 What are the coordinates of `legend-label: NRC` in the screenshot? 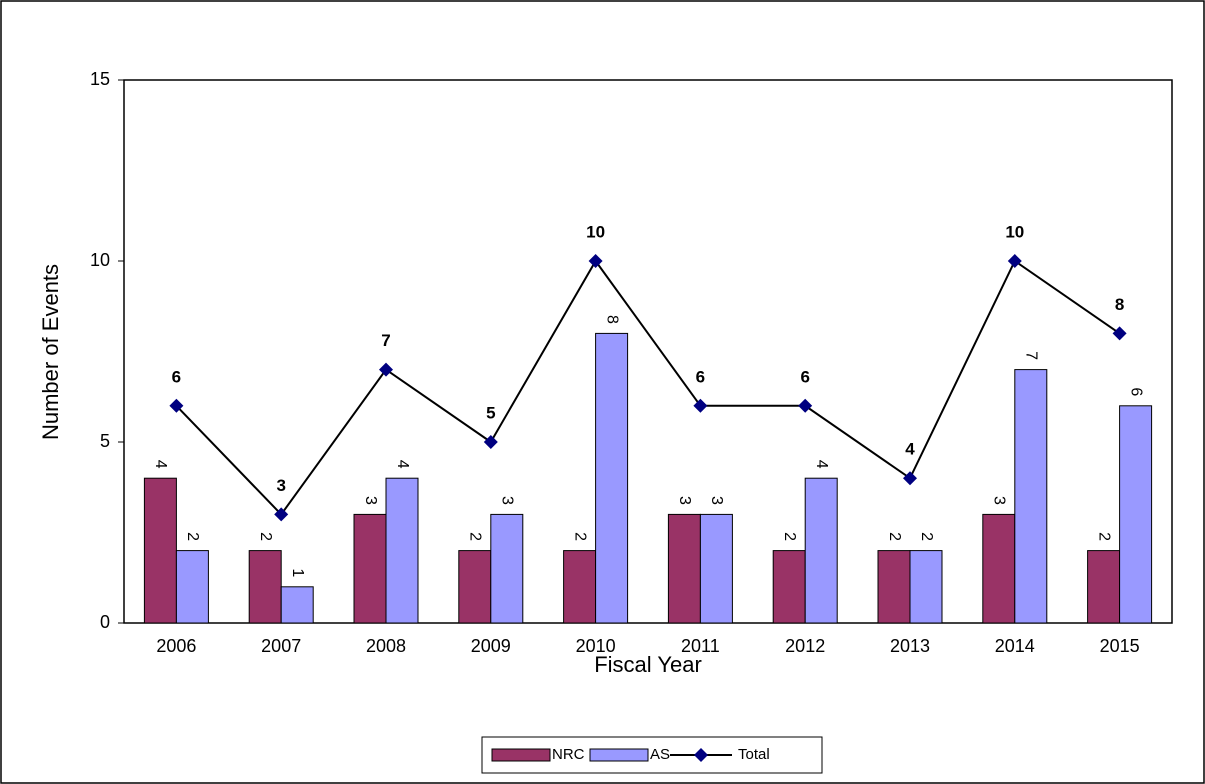 It's located at (568, 754).